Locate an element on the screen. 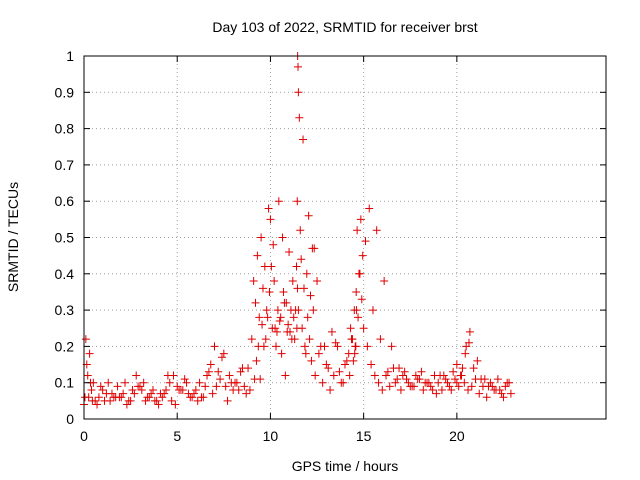 Image resolution: width=640 pixels, height=480 pixels. x-tick-label: 20 is located at coordinates (457, 436).